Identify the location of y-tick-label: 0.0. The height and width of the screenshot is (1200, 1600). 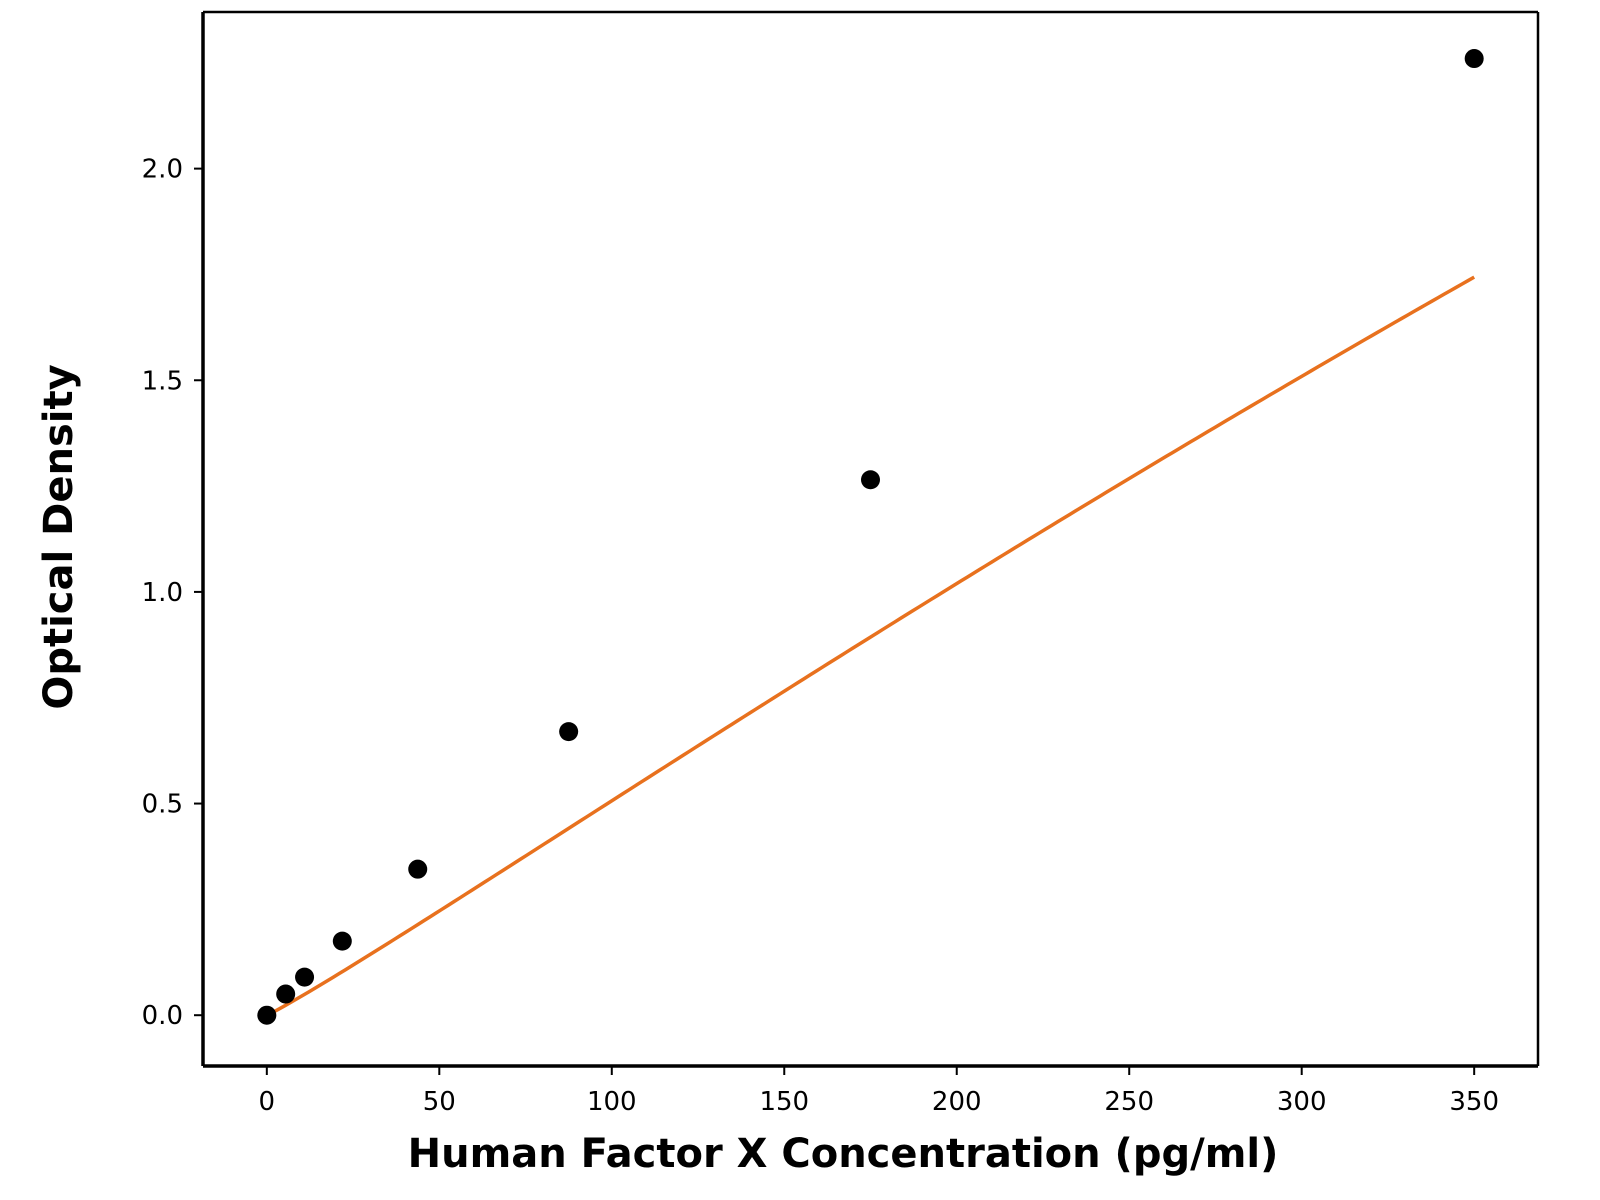
(162, 1016).